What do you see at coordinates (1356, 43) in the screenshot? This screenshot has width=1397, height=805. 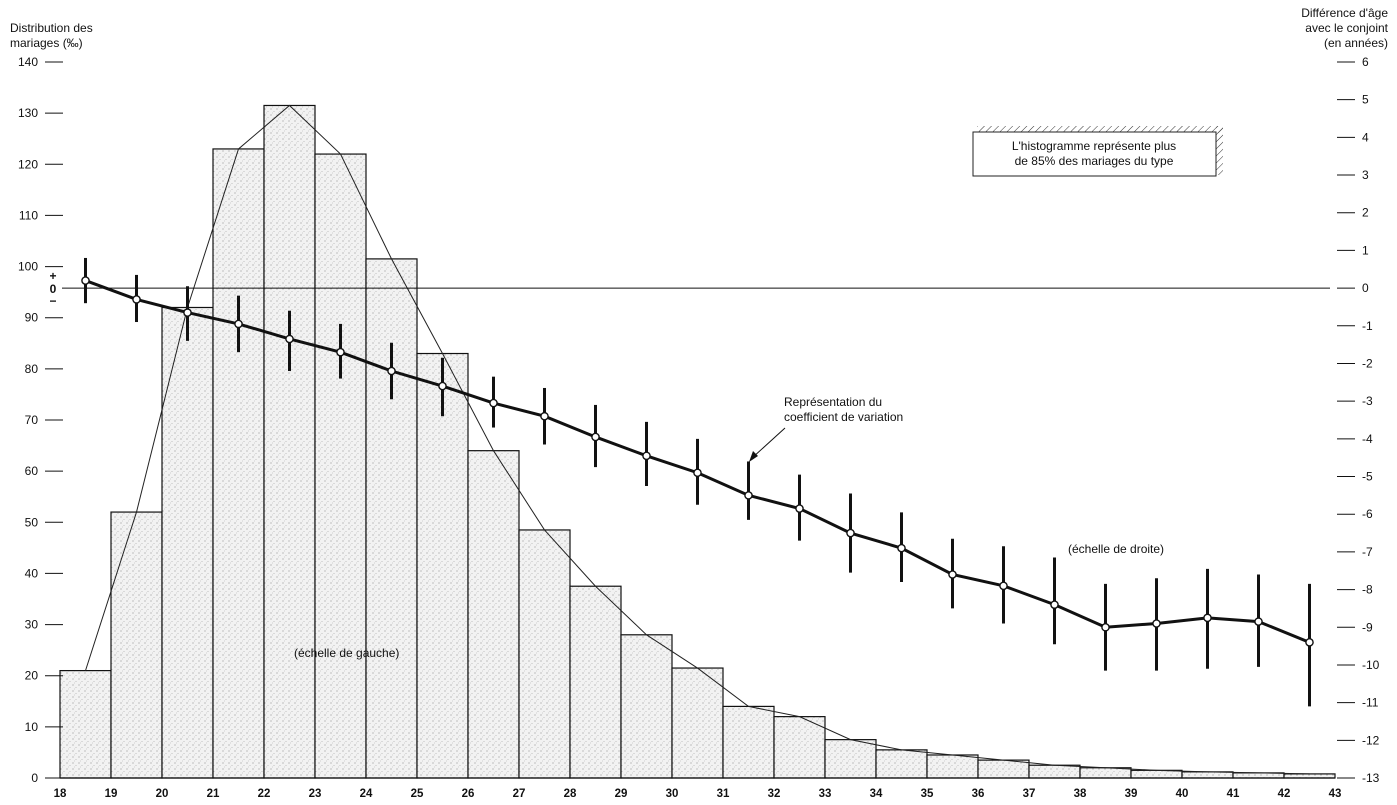 I see `right-axis-label-line-3: (en années)` at bounding box center [1356, 43].